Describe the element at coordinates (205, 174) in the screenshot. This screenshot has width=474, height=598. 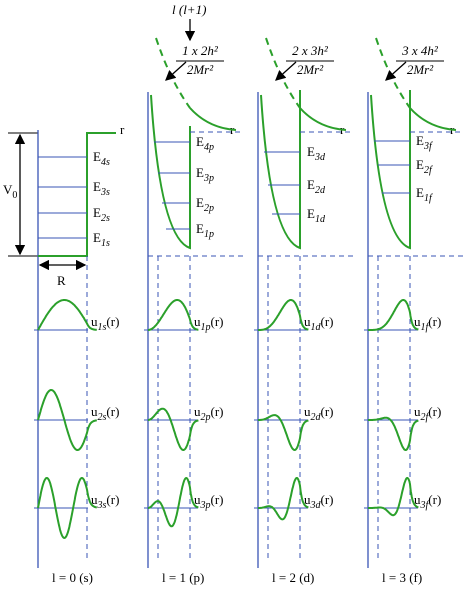
I see `energy-label: E3p` at that location.